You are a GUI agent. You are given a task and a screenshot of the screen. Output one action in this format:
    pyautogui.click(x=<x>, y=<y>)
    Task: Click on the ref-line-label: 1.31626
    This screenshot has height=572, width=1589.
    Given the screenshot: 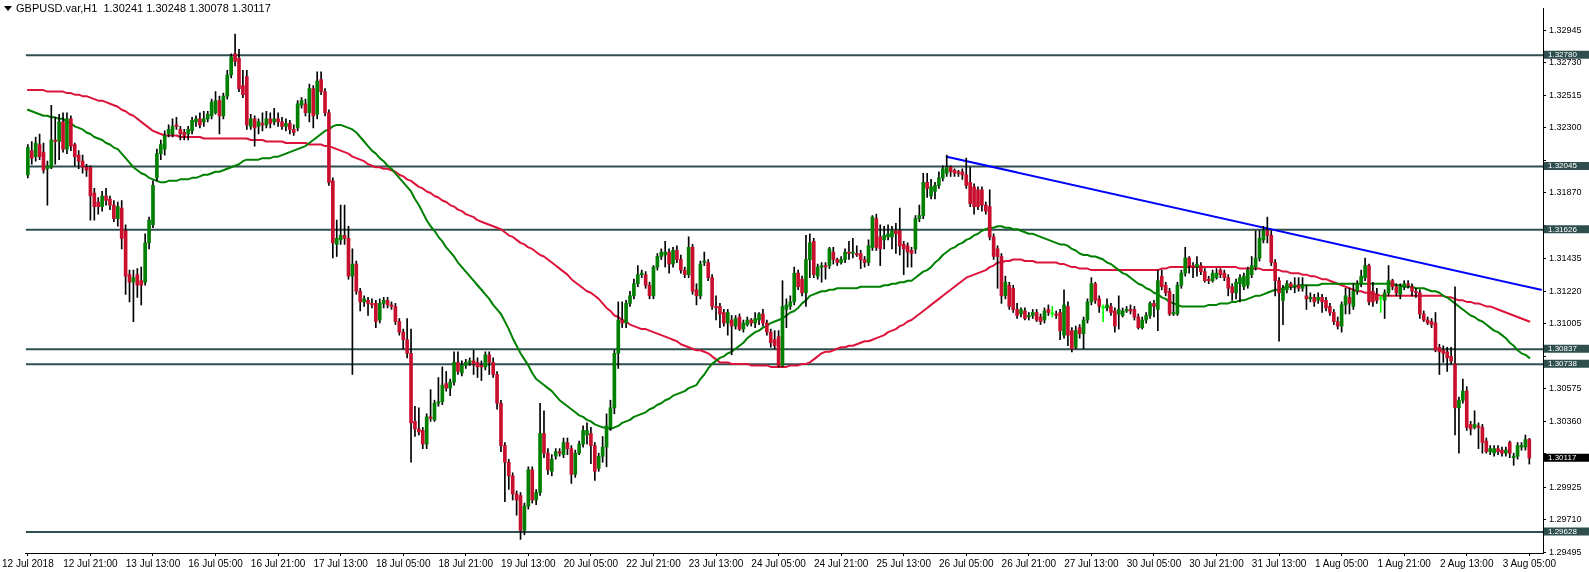 What is the action you would take?
    pyautogui.click(x=1563, y=229)
    